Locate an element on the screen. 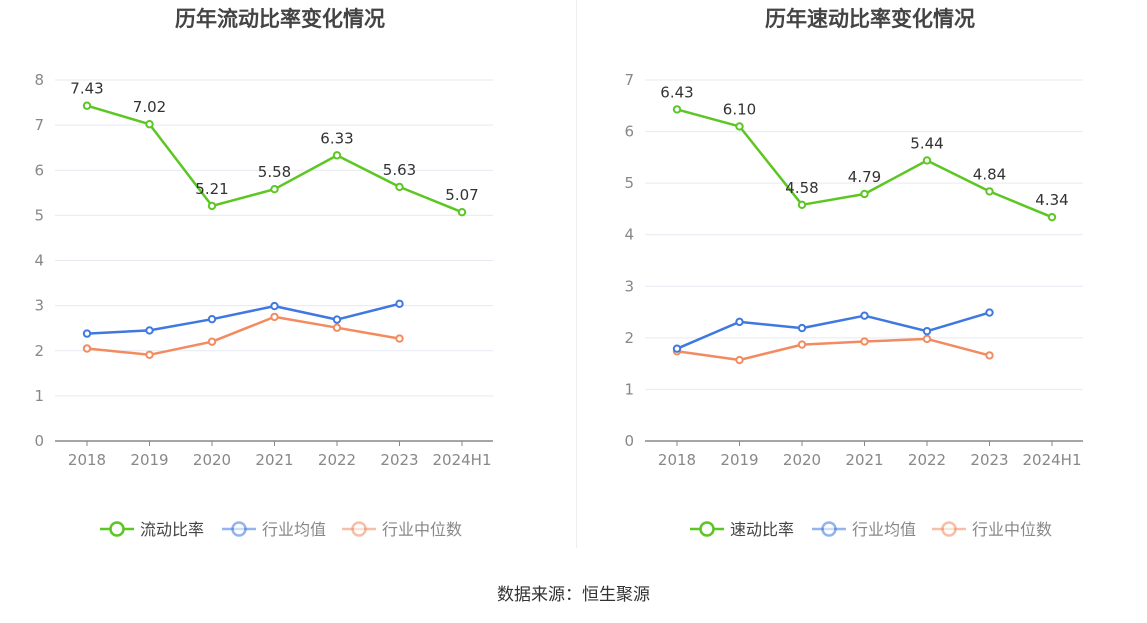 The image size is (1147, 623). data-label: 6.43 is located at coordinates (676, 92).